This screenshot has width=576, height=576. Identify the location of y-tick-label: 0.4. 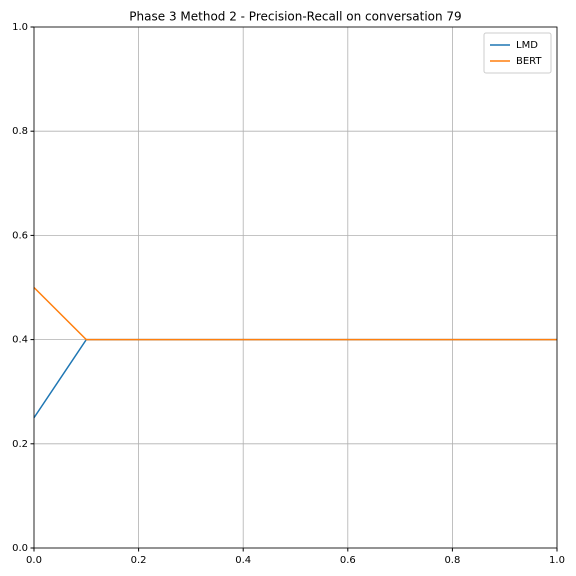
(20, 340).